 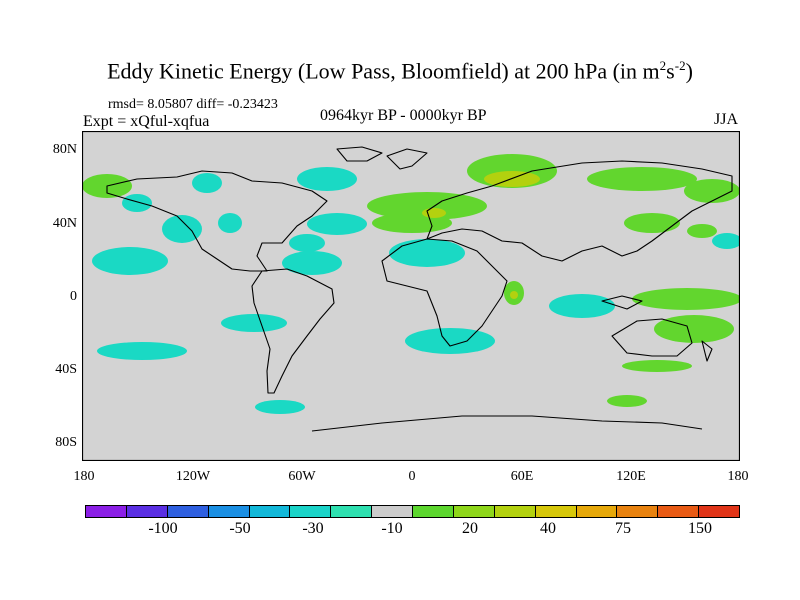 I want to click on season-label: JJA, so click(x=726, y=119).